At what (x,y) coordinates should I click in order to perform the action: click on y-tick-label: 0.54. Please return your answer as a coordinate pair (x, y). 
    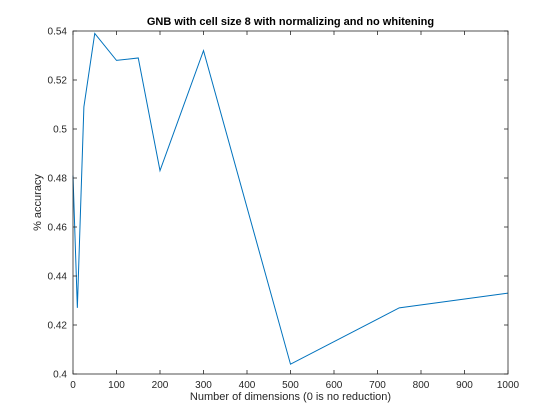
    Looking at the image, I should click on (58, 32).